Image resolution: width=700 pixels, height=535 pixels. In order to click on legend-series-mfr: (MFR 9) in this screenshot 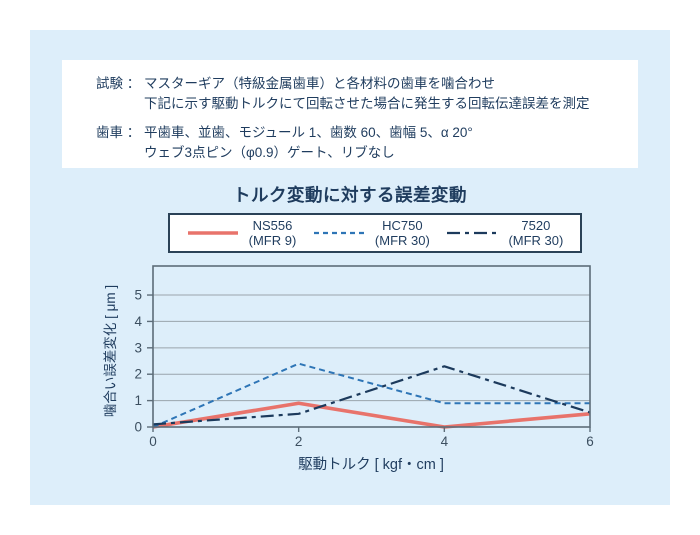, I will do `click(272, 240)`.